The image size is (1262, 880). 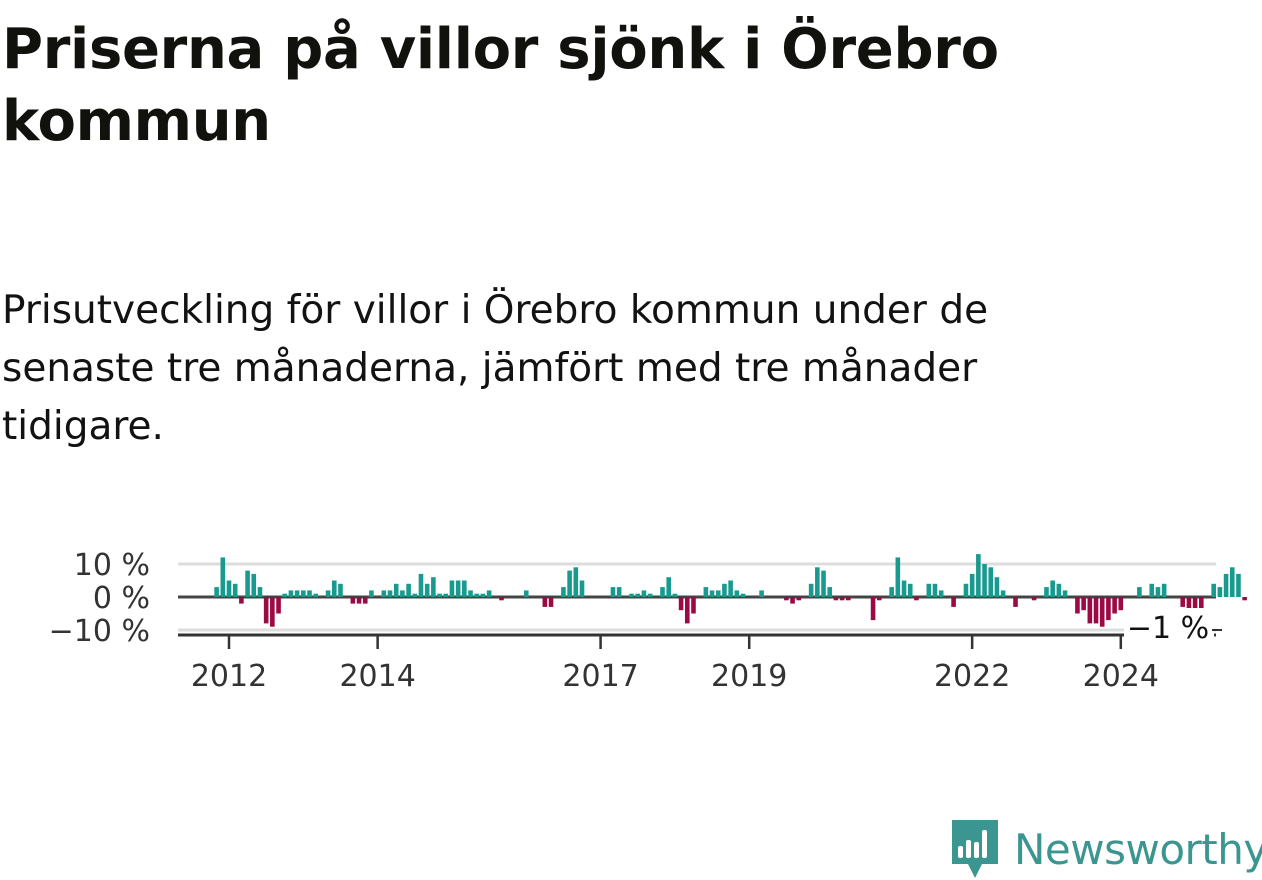 I want to click on y-tick-label: 10 %, so click(x=112, y=565).